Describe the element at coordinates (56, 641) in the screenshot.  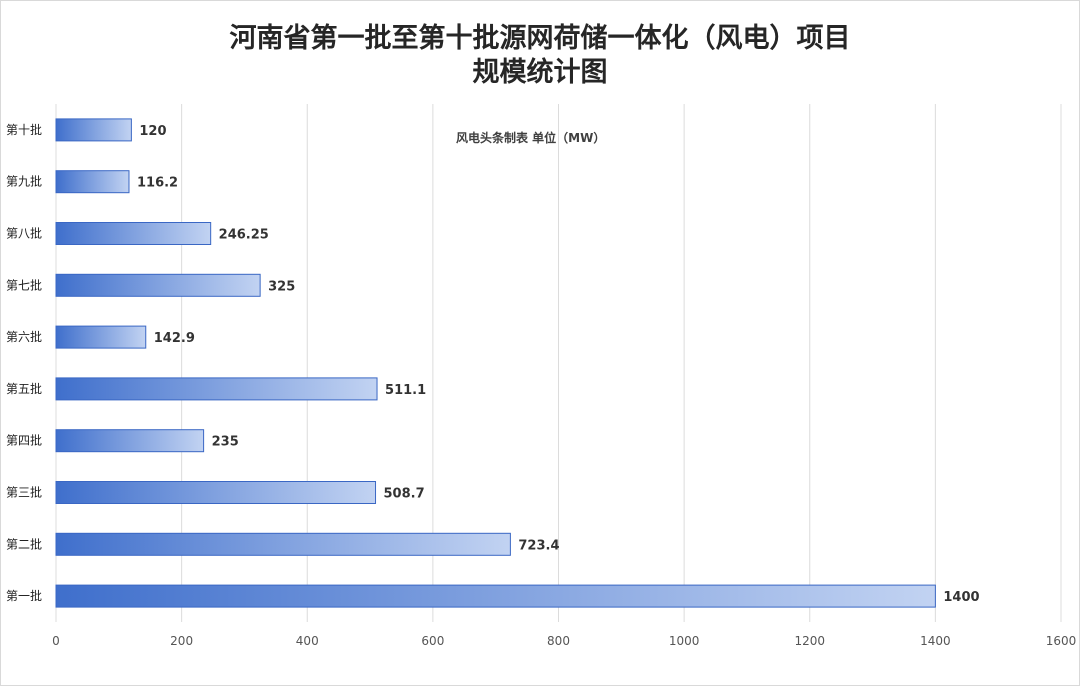
I see `x-tick-label: 0` at that location.